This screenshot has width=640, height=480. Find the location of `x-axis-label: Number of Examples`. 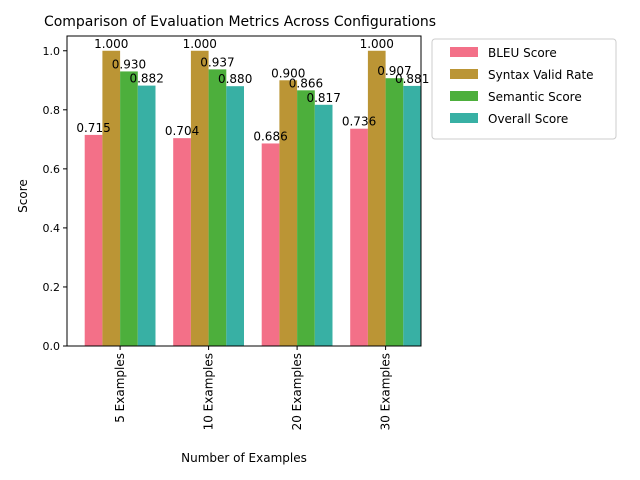

x-axis-label: Number of Examples is located at coordinates (244, 458).